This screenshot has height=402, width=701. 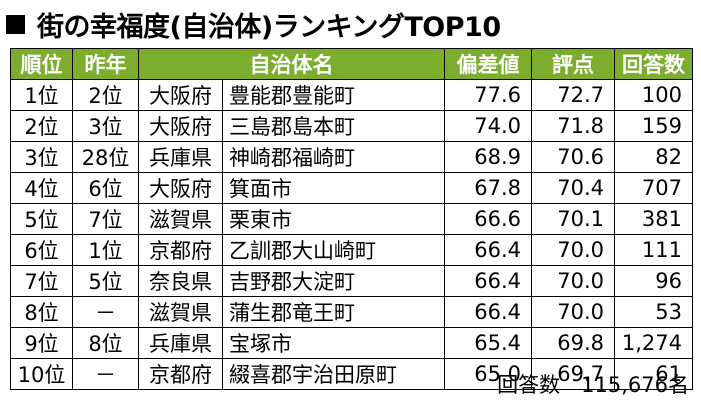 What do you see at coordinates (41, 157) in the screenshot?
I see `cell-rank: 3位` at bounding box center [41, 157].